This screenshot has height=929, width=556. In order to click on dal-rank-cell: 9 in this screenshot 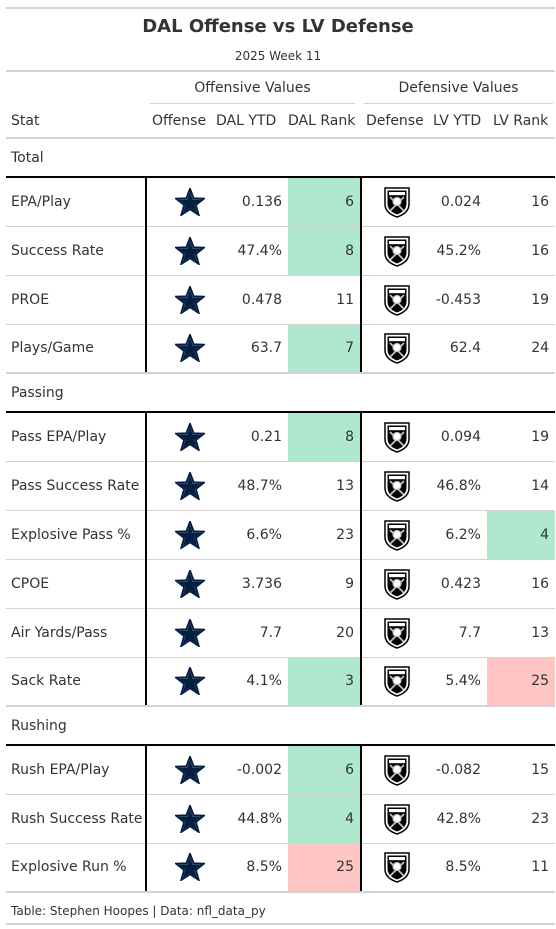, I will do `click(324, 584)`.